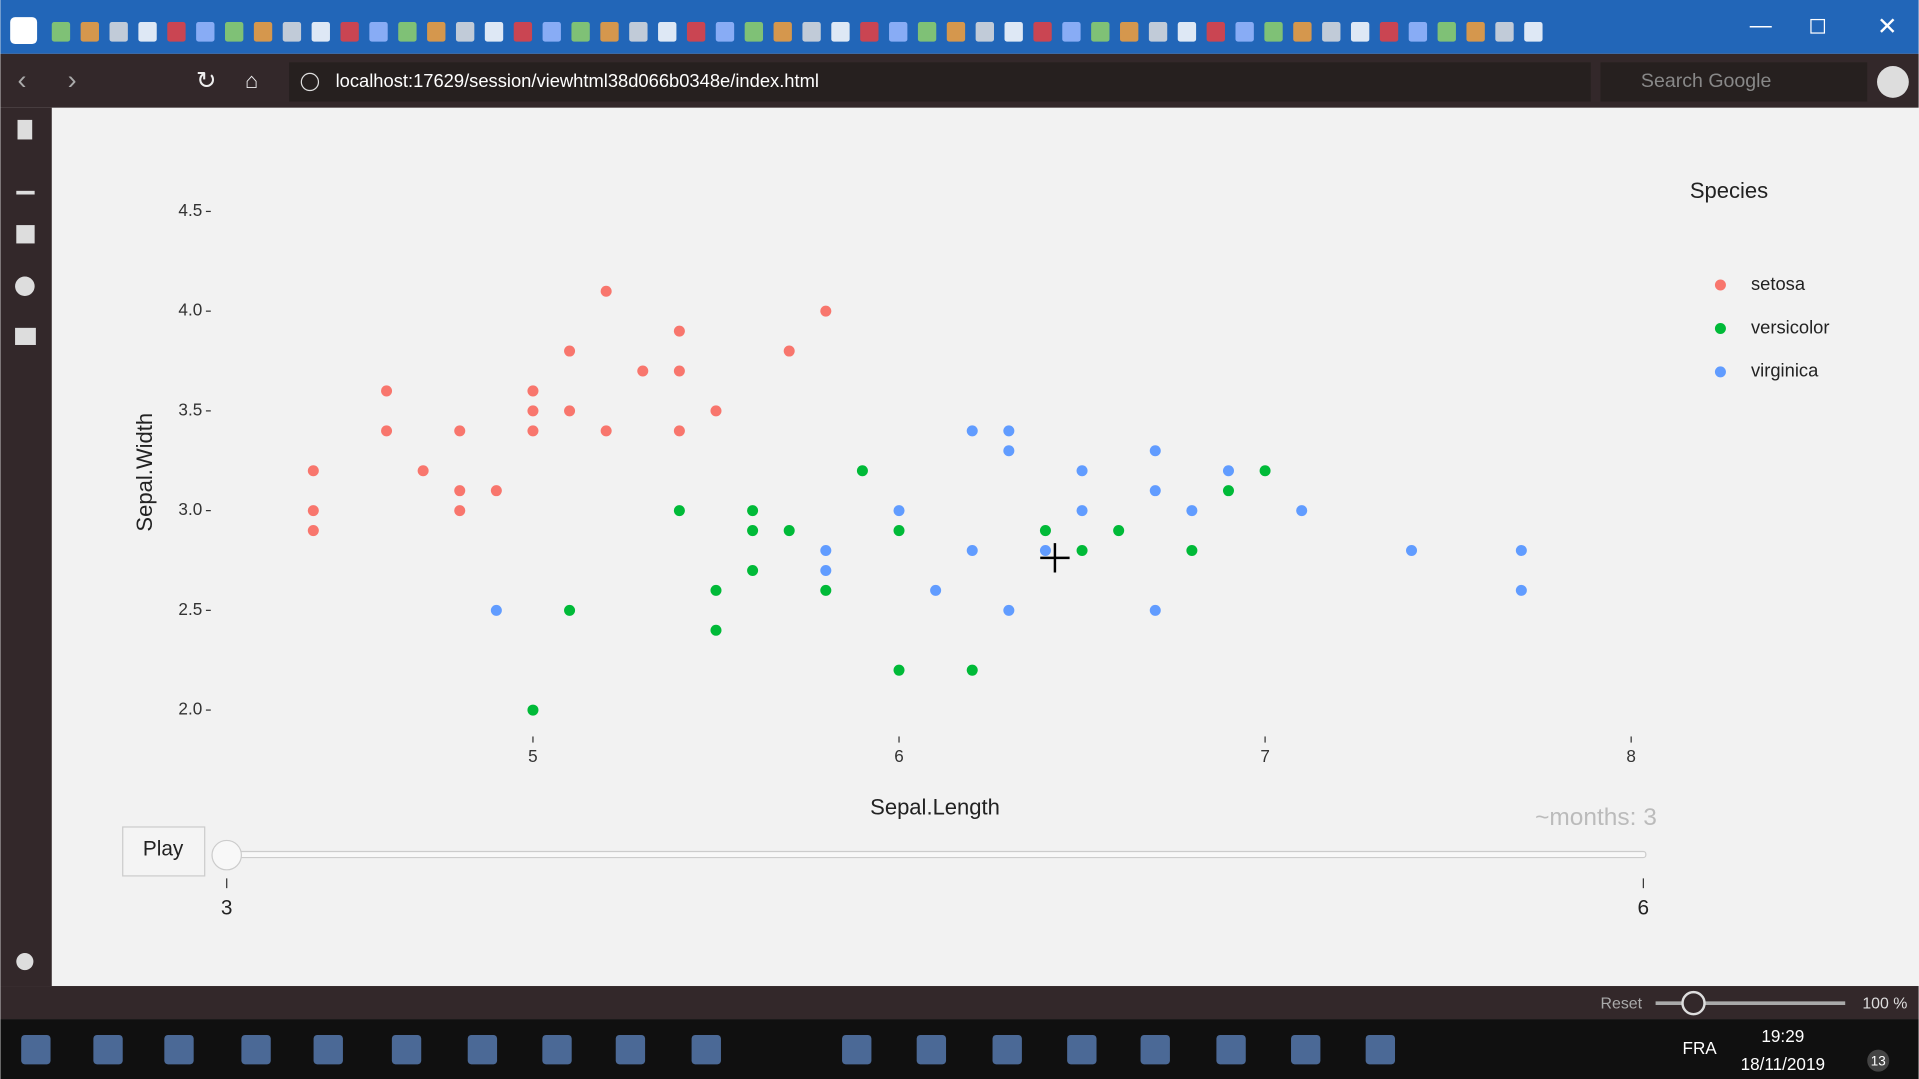  I want to click on profile, so click(1893, 82).